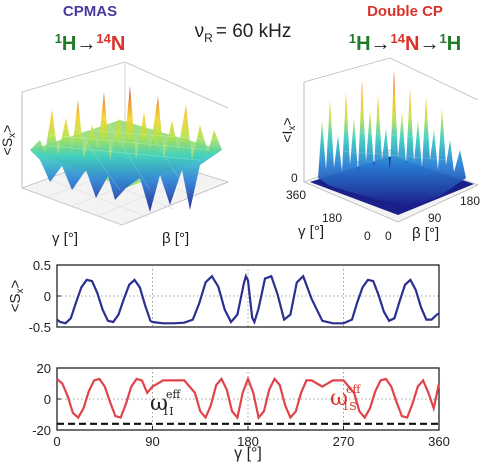 This screenshot has height=466, width=500. I want to click on surface-right-ytick: 90, so click(435, 218).